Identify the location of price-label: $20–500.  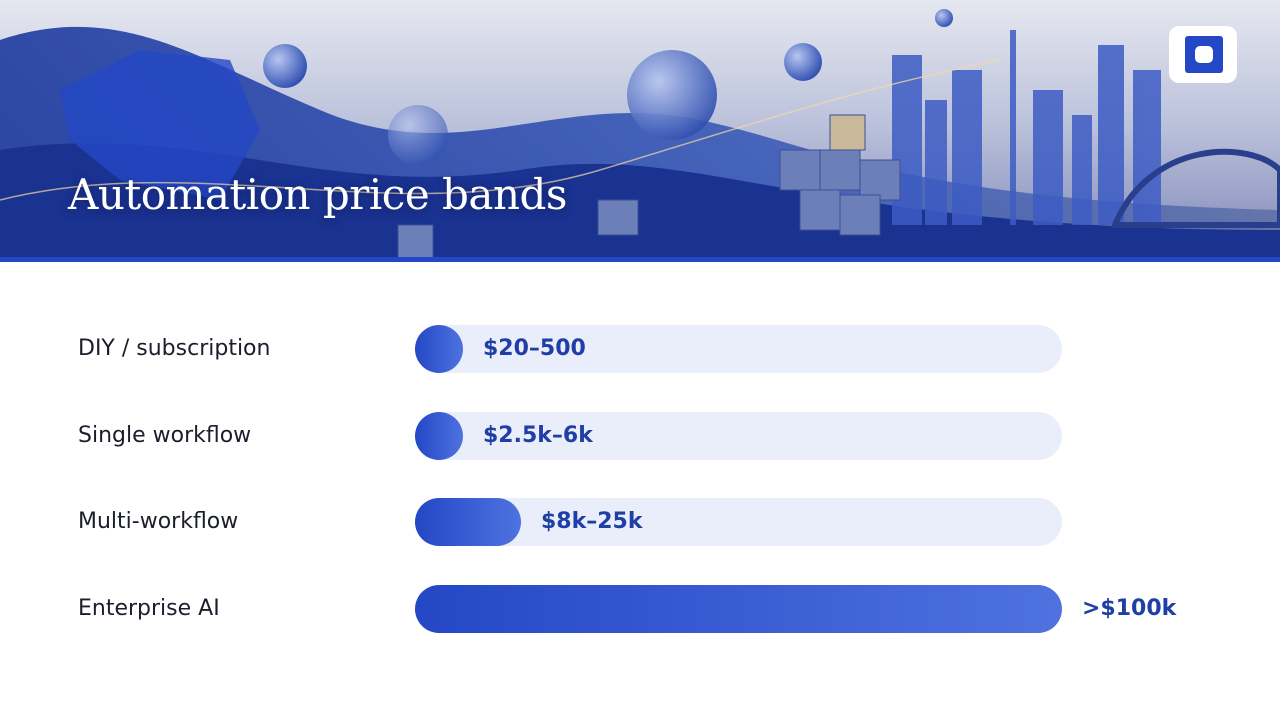
(534, 348).